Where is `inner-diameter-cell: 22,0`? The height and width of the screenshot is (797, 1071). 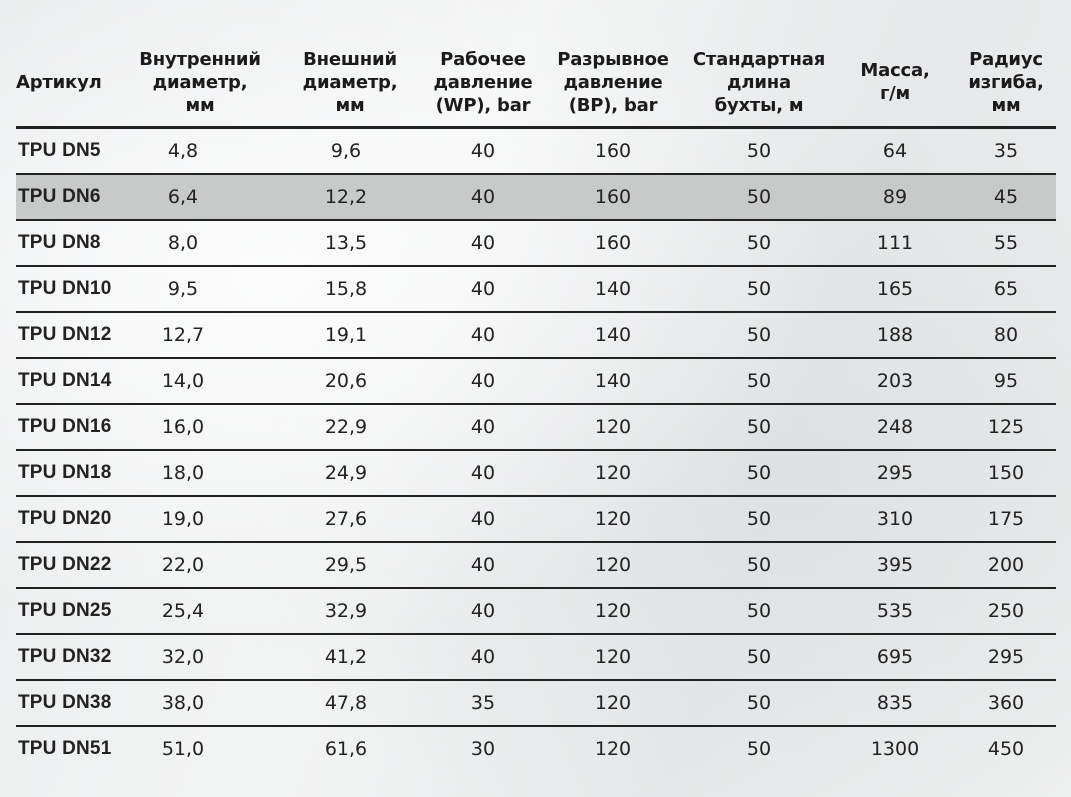 inner-diameter-cell: 22,0 is located at coordinates (200, 565).